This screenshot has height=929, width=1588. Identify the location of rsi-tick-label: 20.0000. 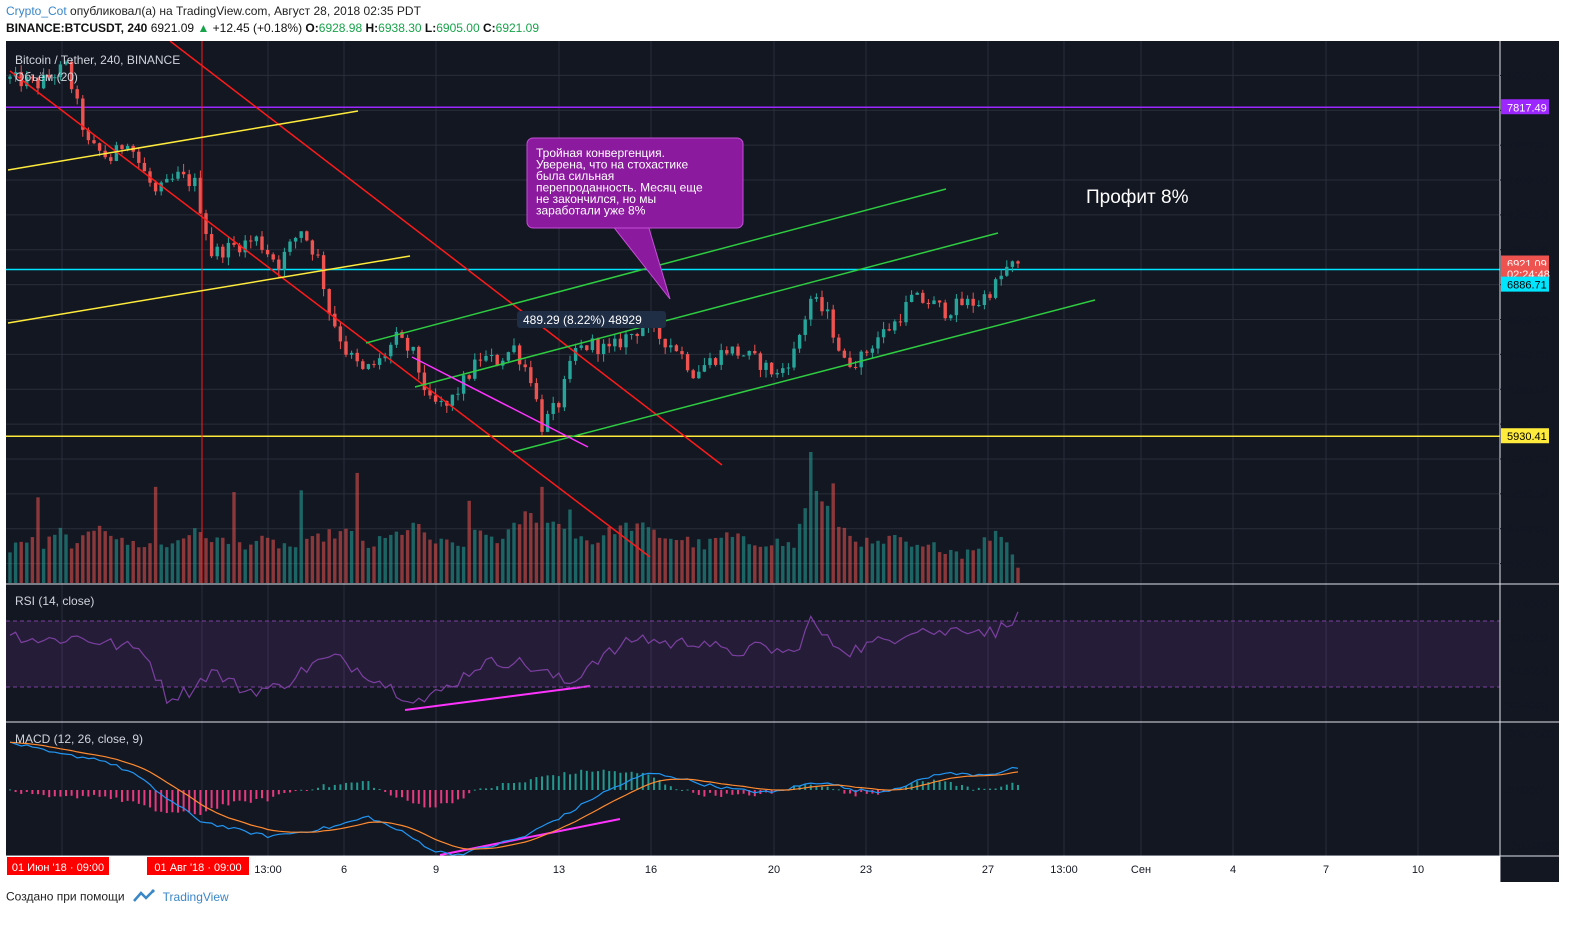
(1528, 705).